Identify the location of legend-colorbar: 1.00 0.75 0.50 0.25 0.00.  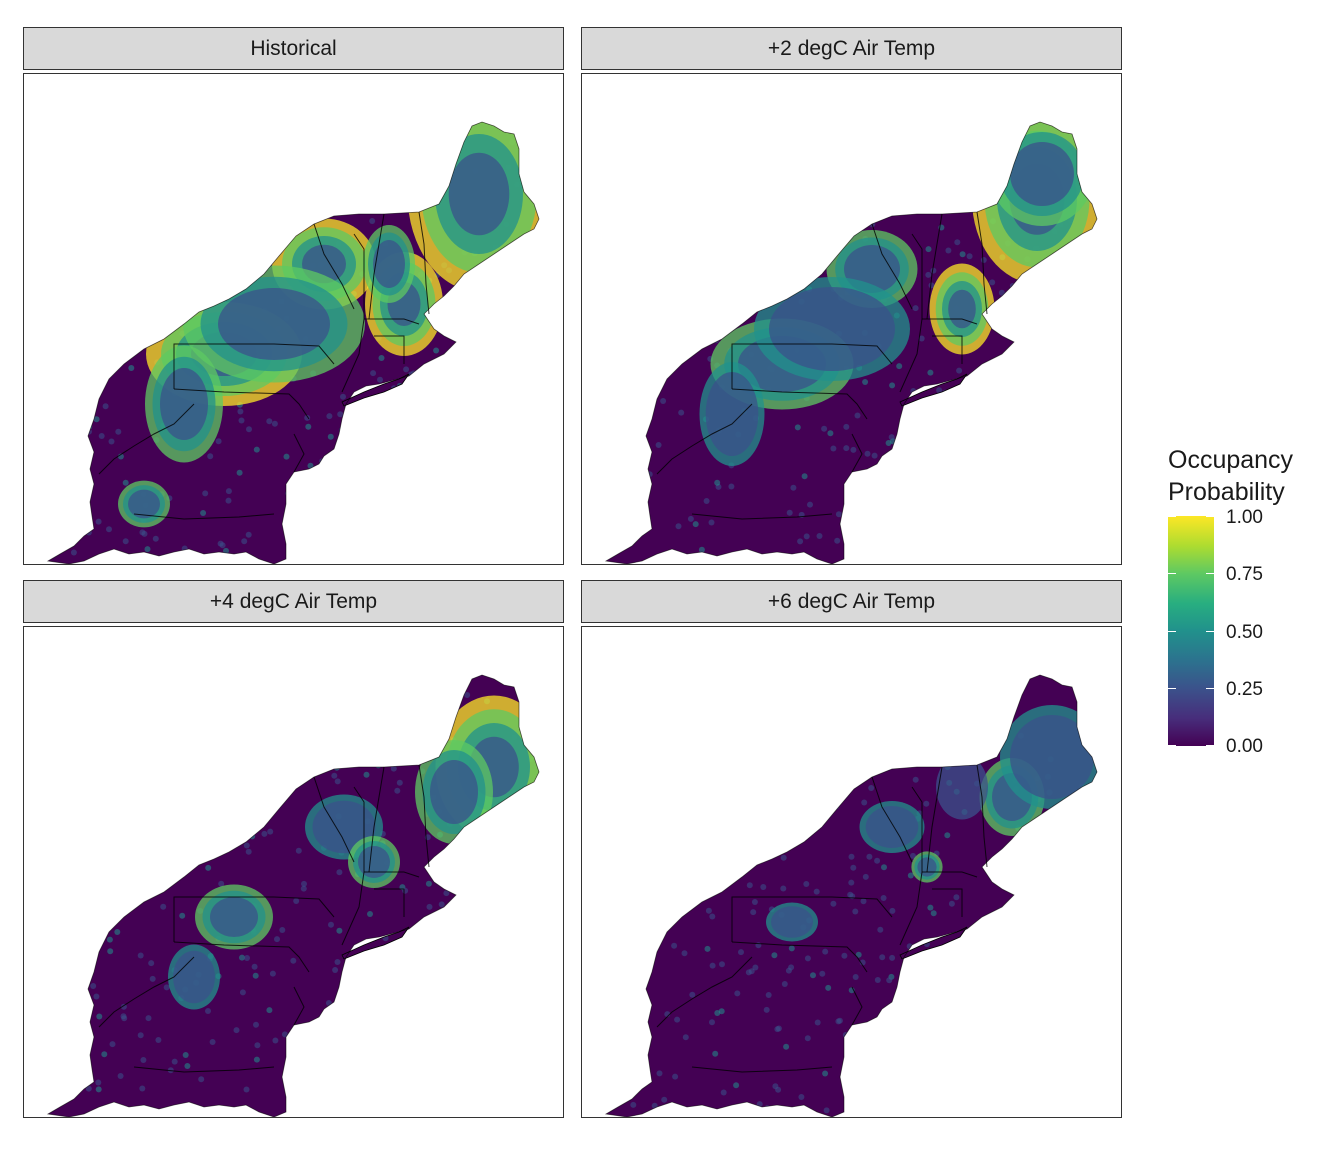
(1215, 632).